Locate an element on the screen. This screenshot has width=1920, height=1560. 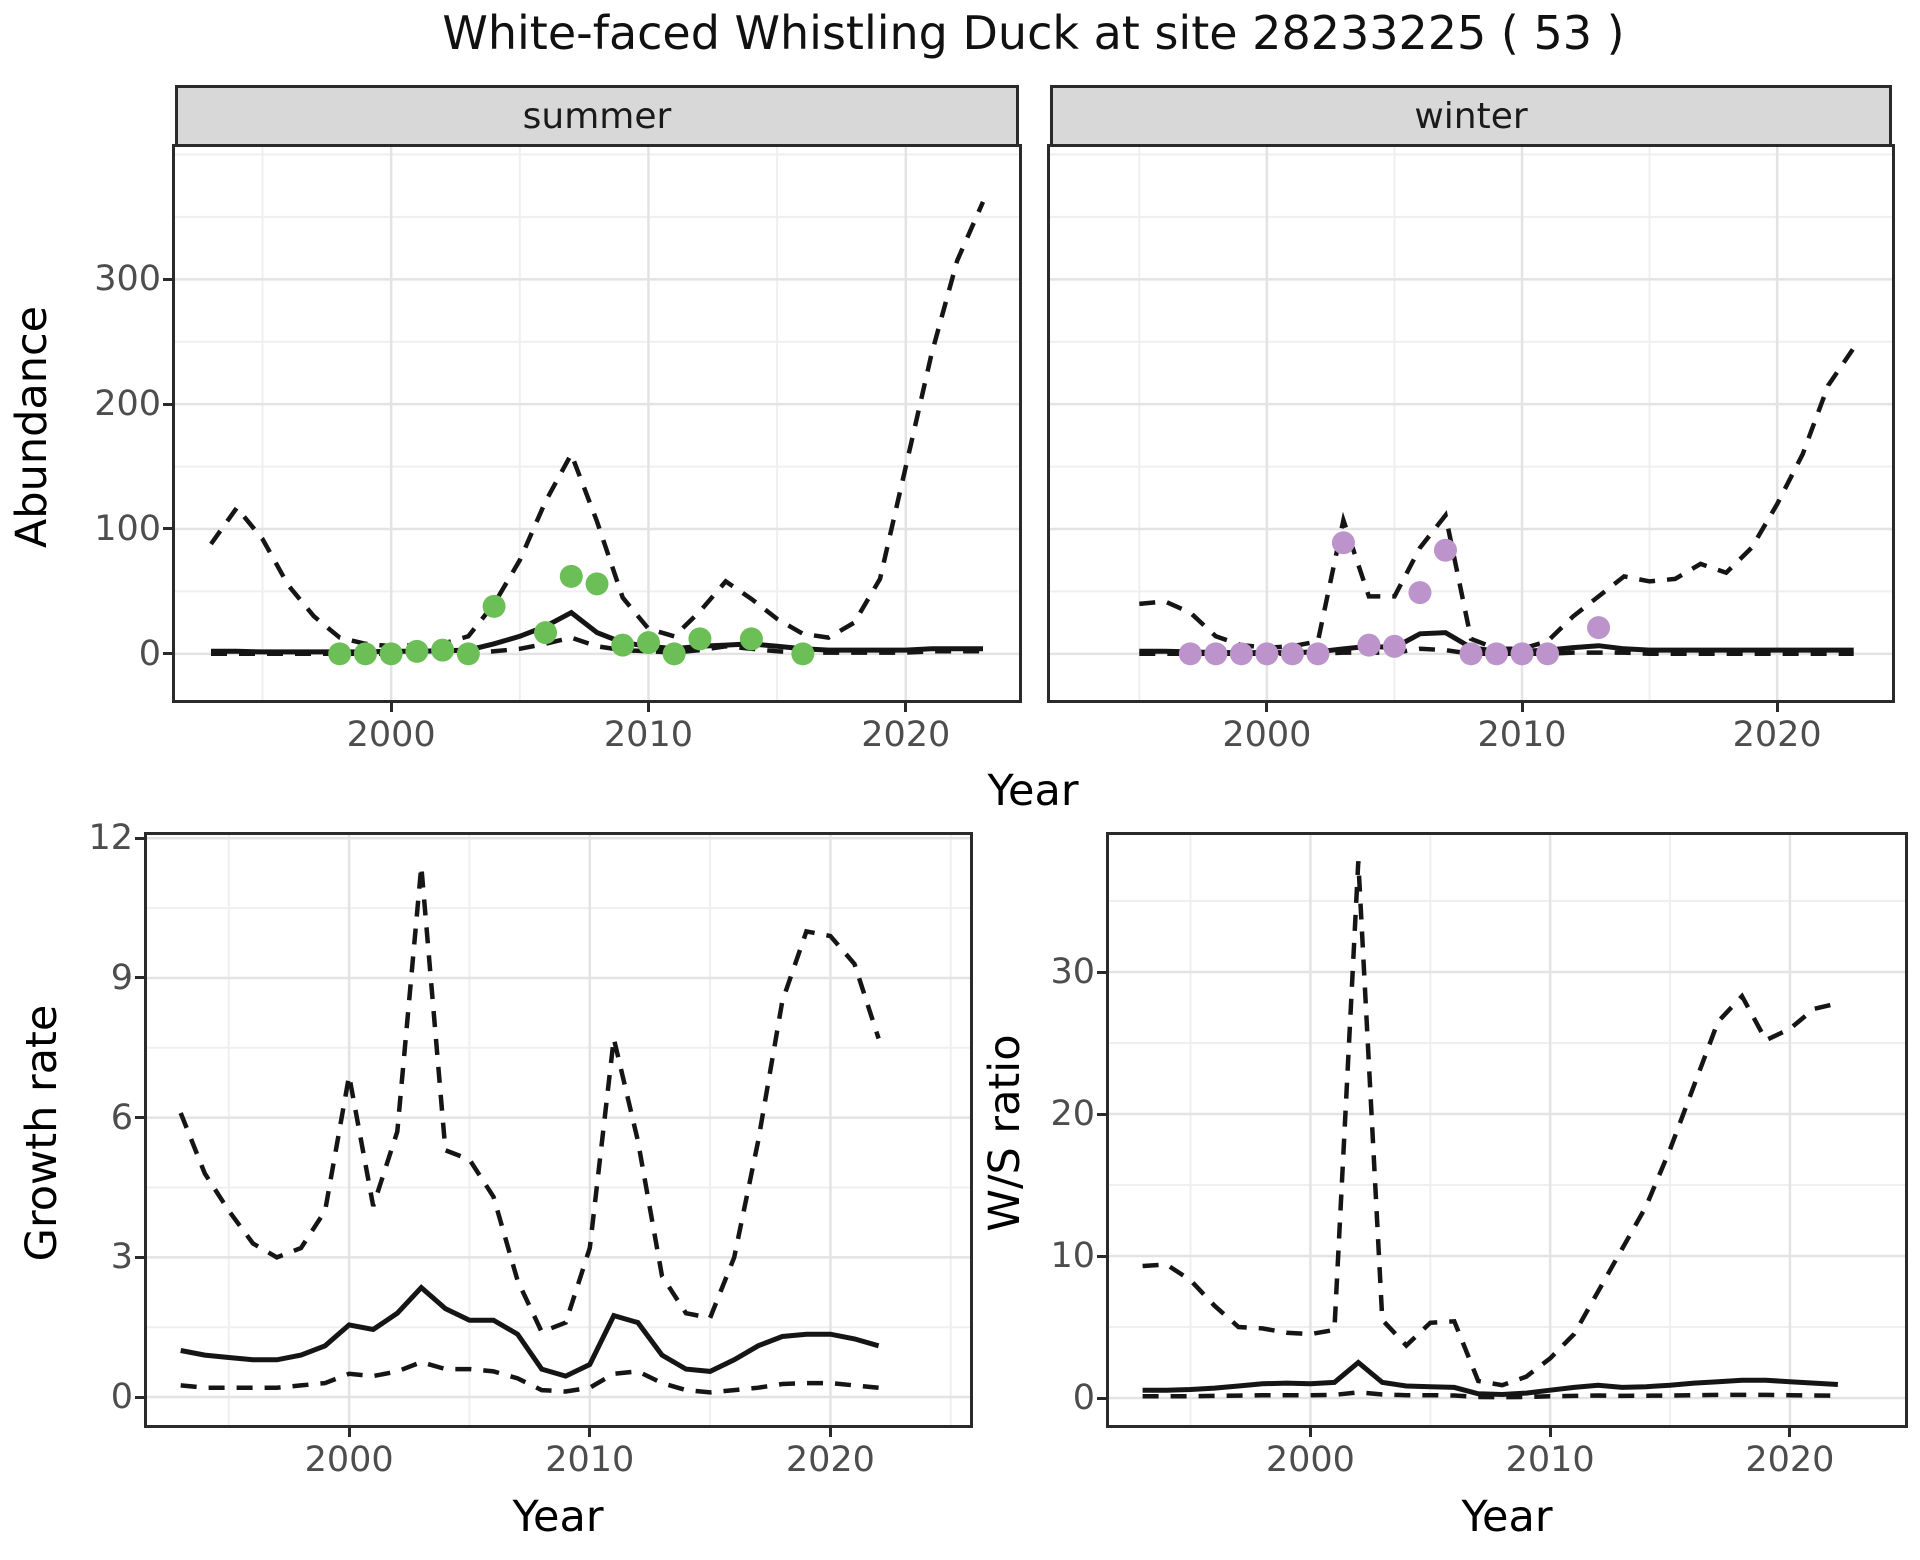
y-tick-label: 9 is located at coordinates (121, 977).